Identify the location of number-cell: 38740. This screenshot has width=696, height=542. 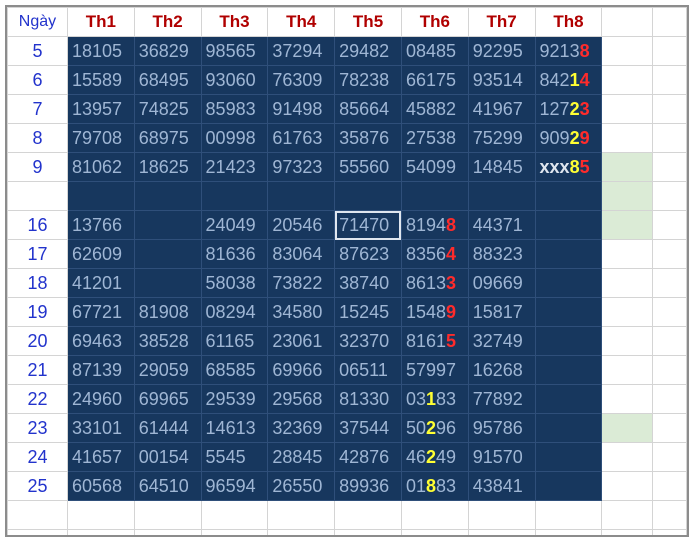
(368, 283).